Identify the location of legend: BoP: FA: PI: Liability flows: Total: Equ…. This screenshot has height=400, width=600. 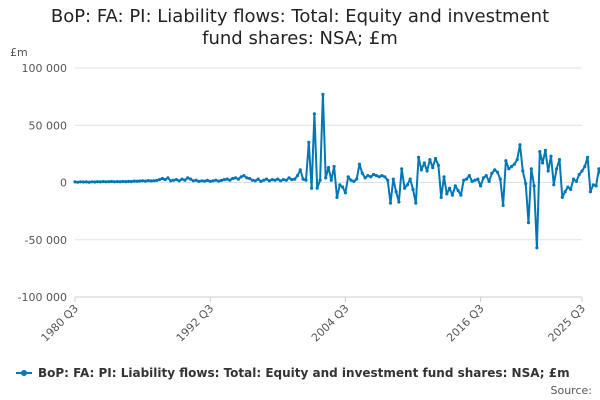
(293, 373).